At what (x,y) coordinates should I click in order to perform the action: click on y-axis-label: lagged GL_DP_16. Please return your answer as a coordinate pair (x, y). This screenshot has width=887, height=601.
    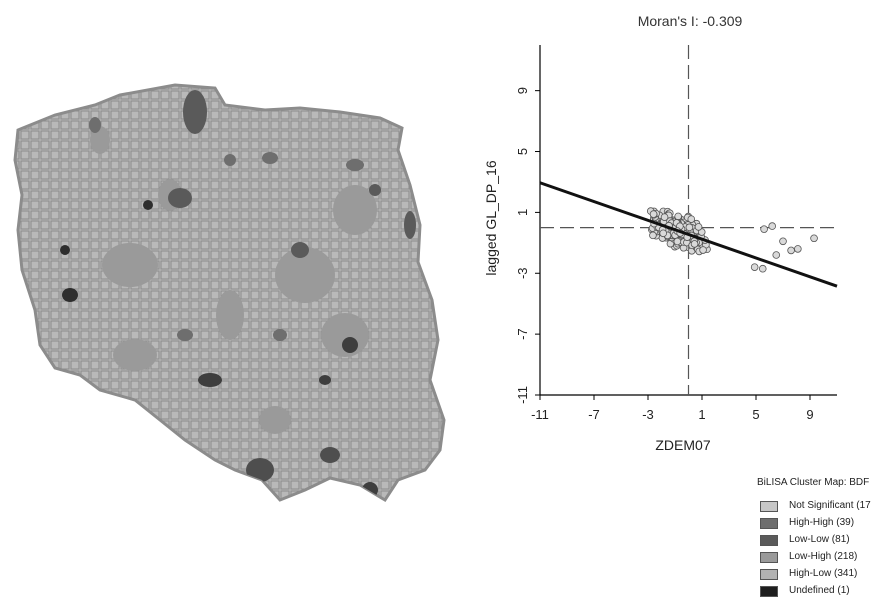
    Looking at the image, I should click on (491, 217).